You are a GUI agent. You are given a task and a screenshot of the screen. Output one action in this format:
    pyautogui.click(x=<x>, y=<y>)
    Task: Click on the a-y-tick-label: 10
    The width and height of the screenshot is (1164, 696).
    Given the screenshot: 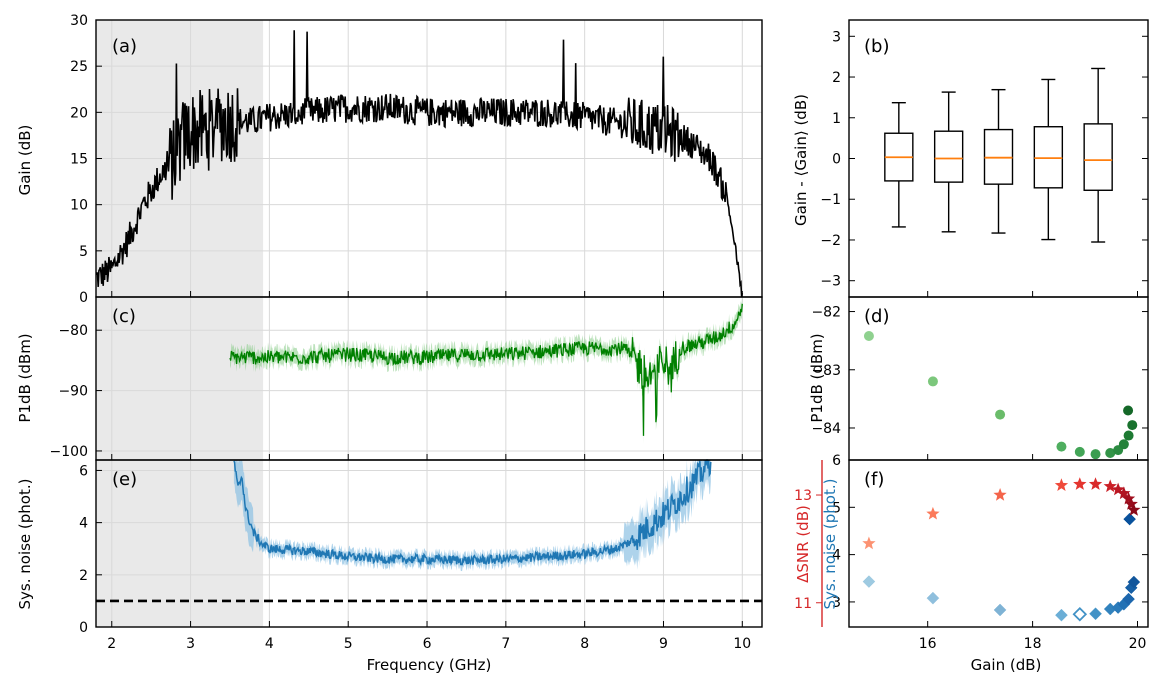 What is the action you would take?
    pyautogui.click(x=79, y=206)
    